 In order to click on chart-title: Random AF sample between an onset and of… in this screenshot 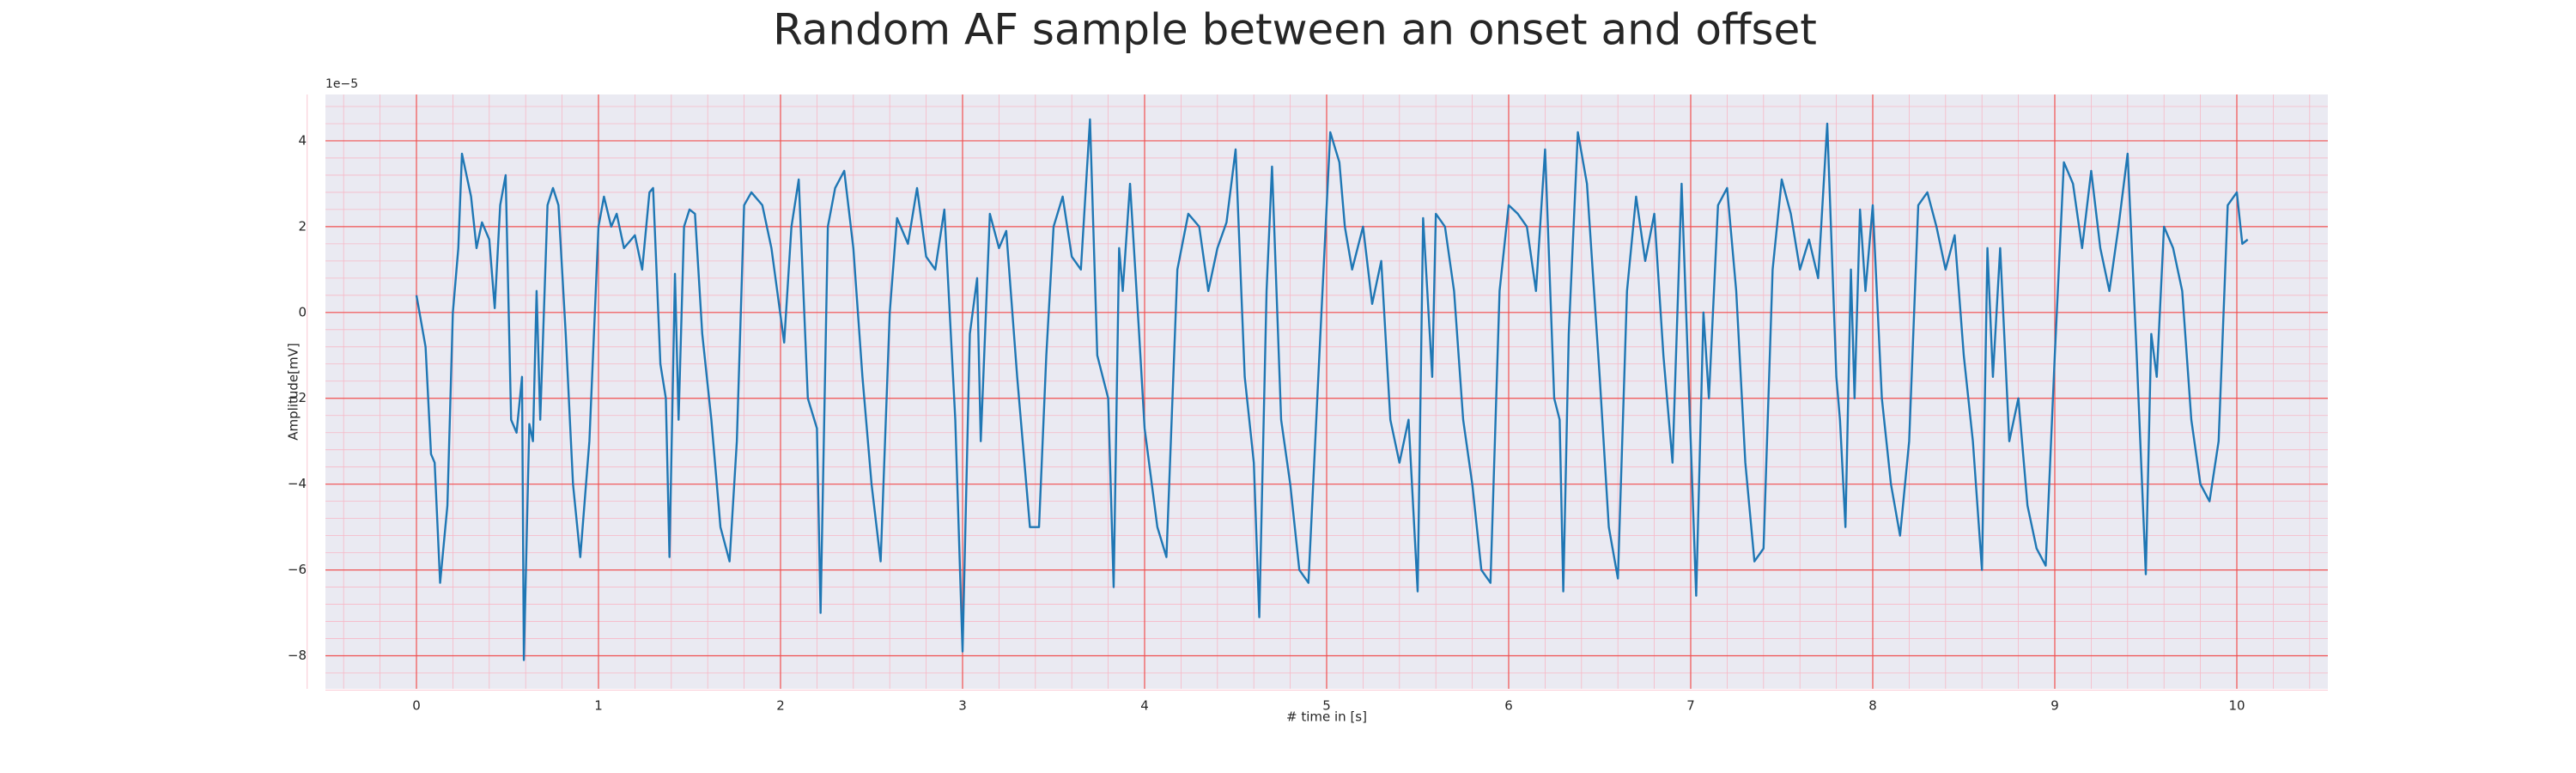, I will do `click(1295, 30)`.